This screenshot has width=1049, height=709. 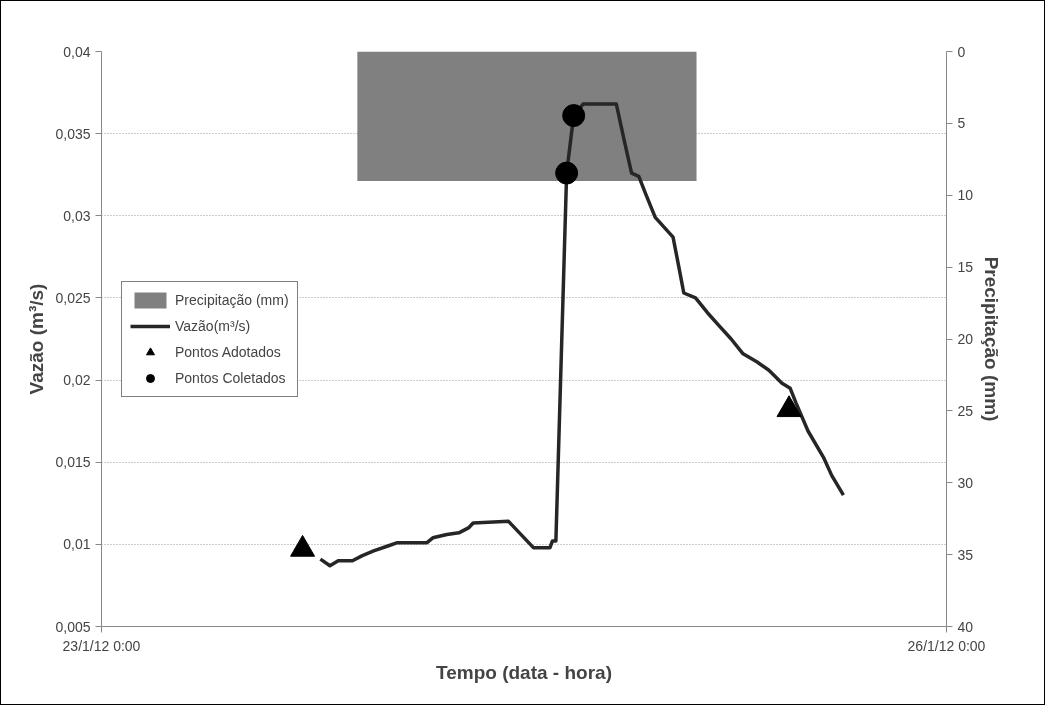 What do you see at coordinates (946, 645) in the screenshot?
I see `x-tick-label: 26/1/12 0:00` at bounding box center [946, 645].